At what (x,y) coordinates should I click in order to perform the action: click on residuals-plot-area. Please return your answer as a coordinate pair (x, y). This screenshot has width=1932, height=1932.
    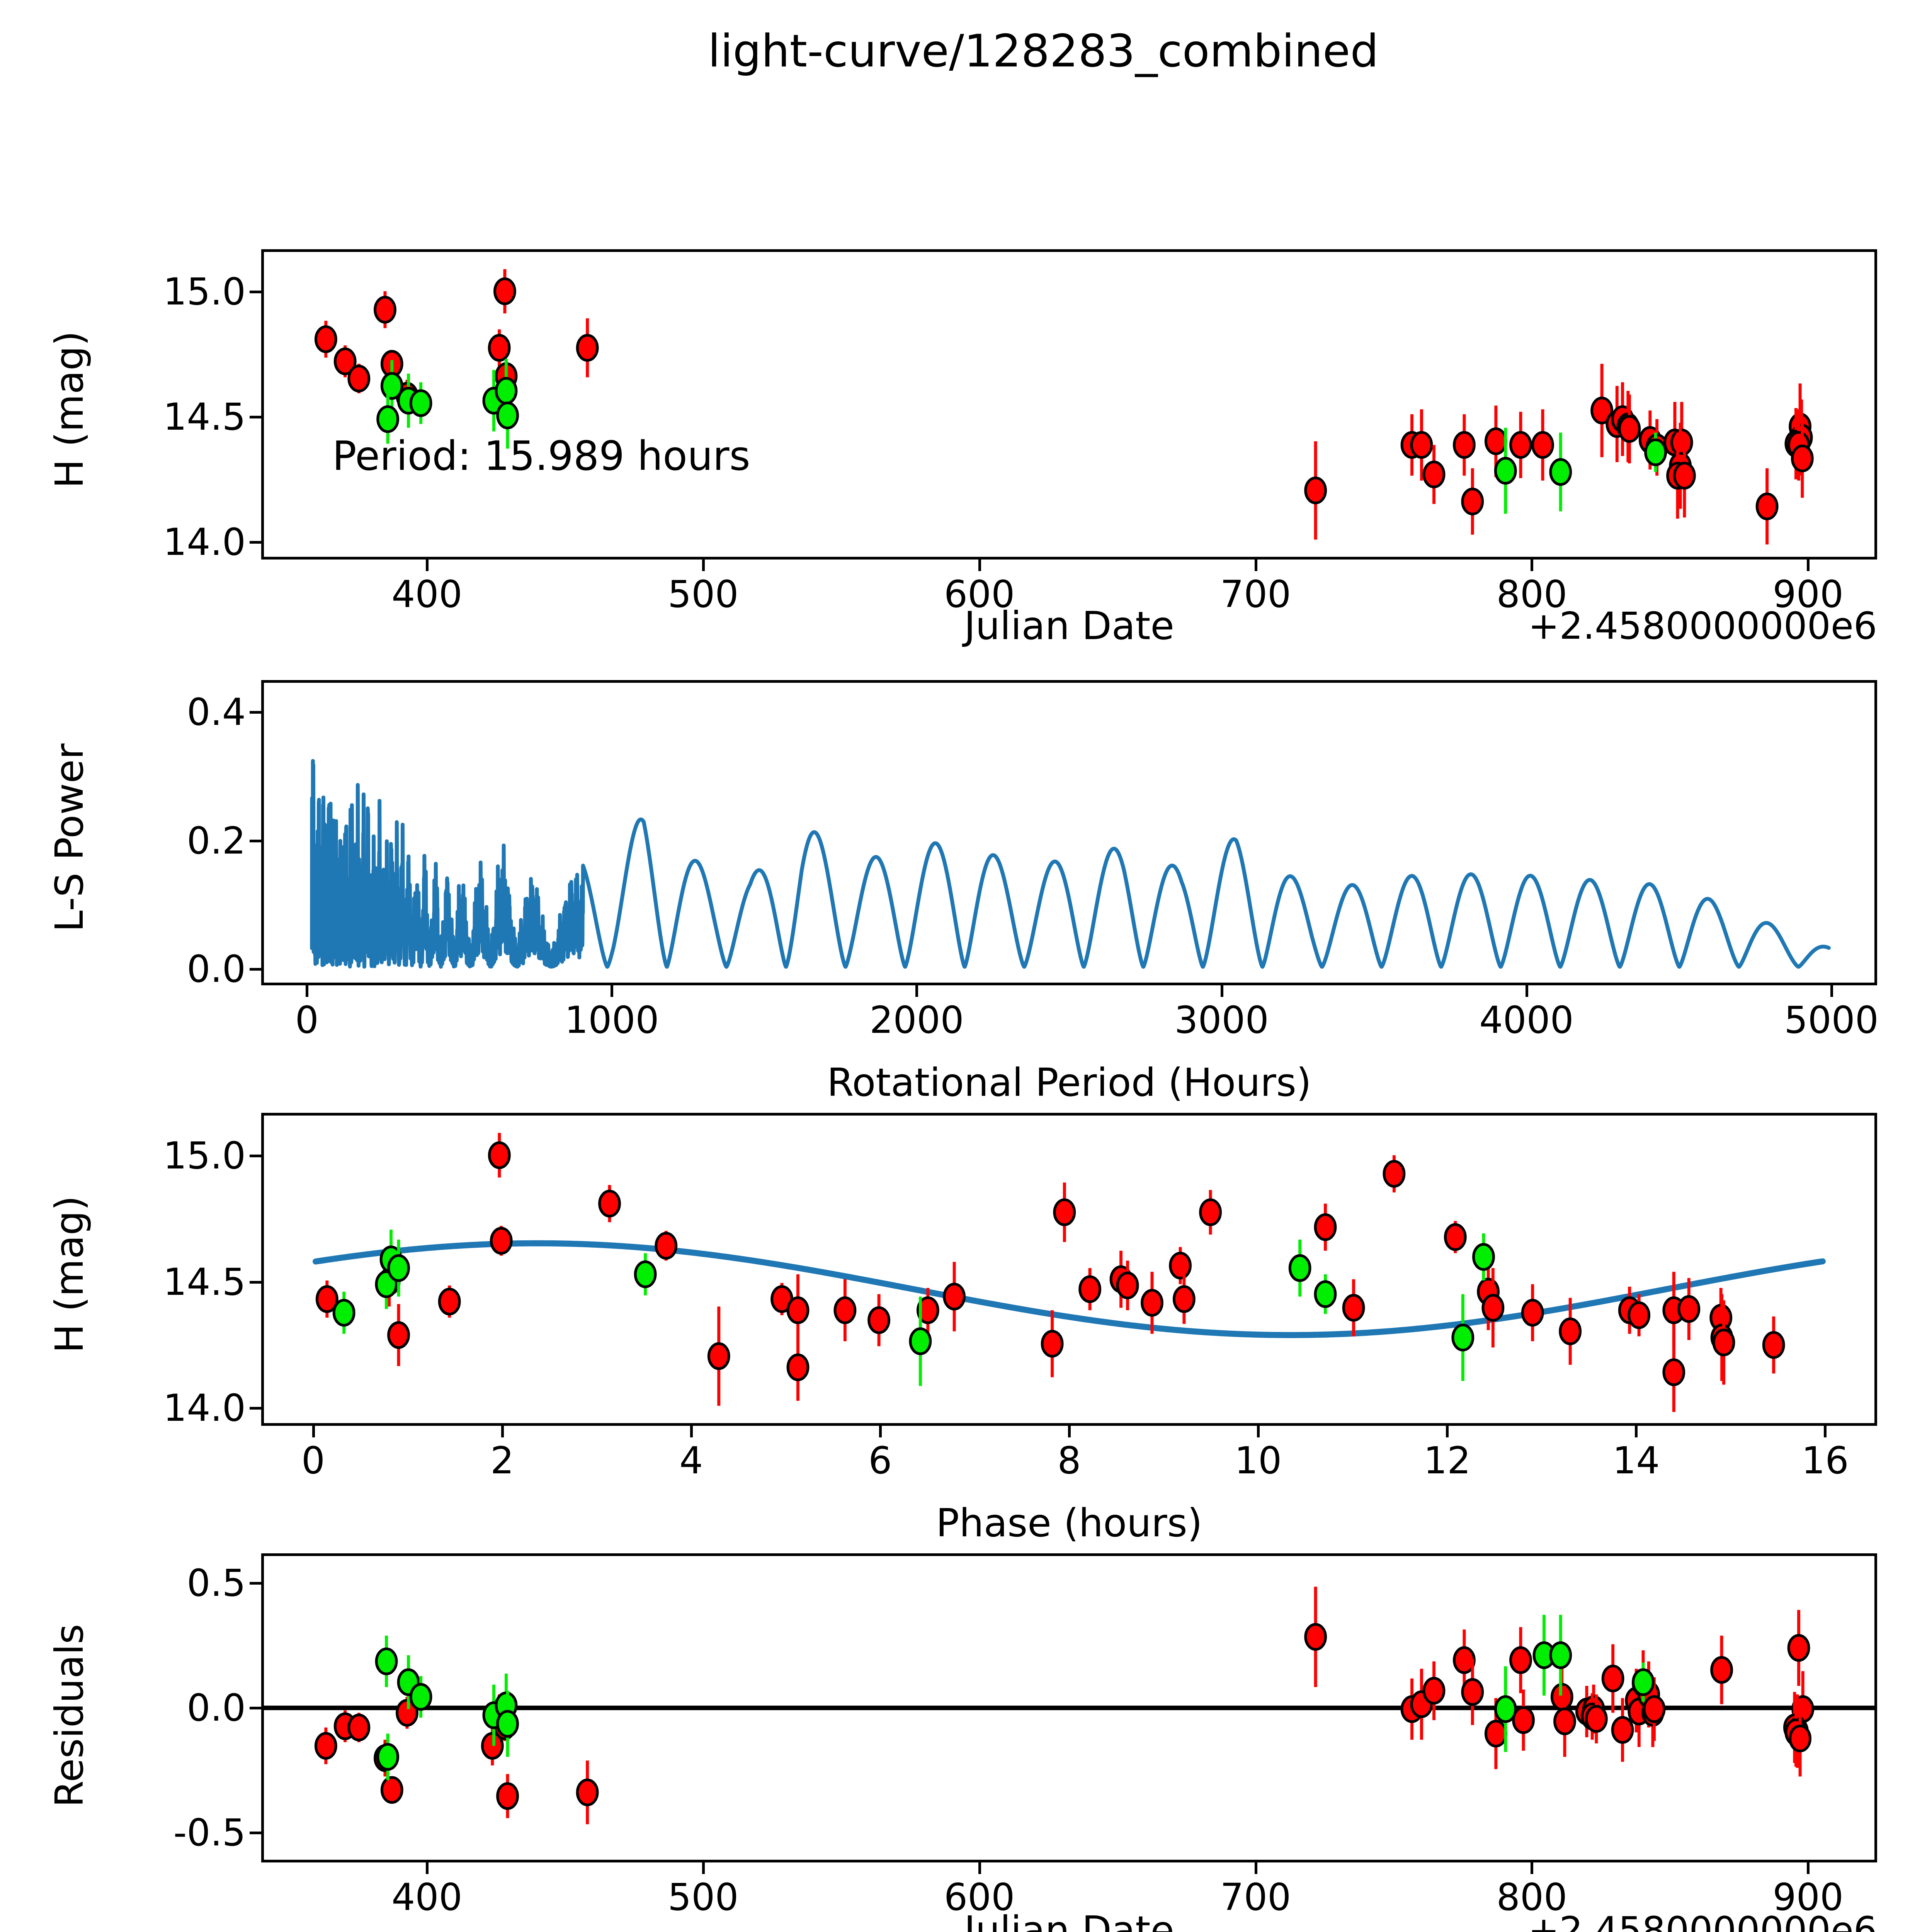
    Looking at the image, I should click on (1069, 1706).